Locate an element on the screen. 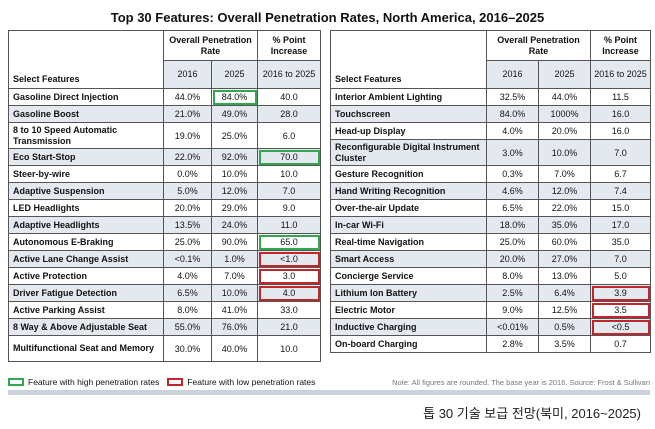 The width and height of the screenshot is (655, 429). feature-name: Driver Fatigue Detection is located at coordinates (86, 293).